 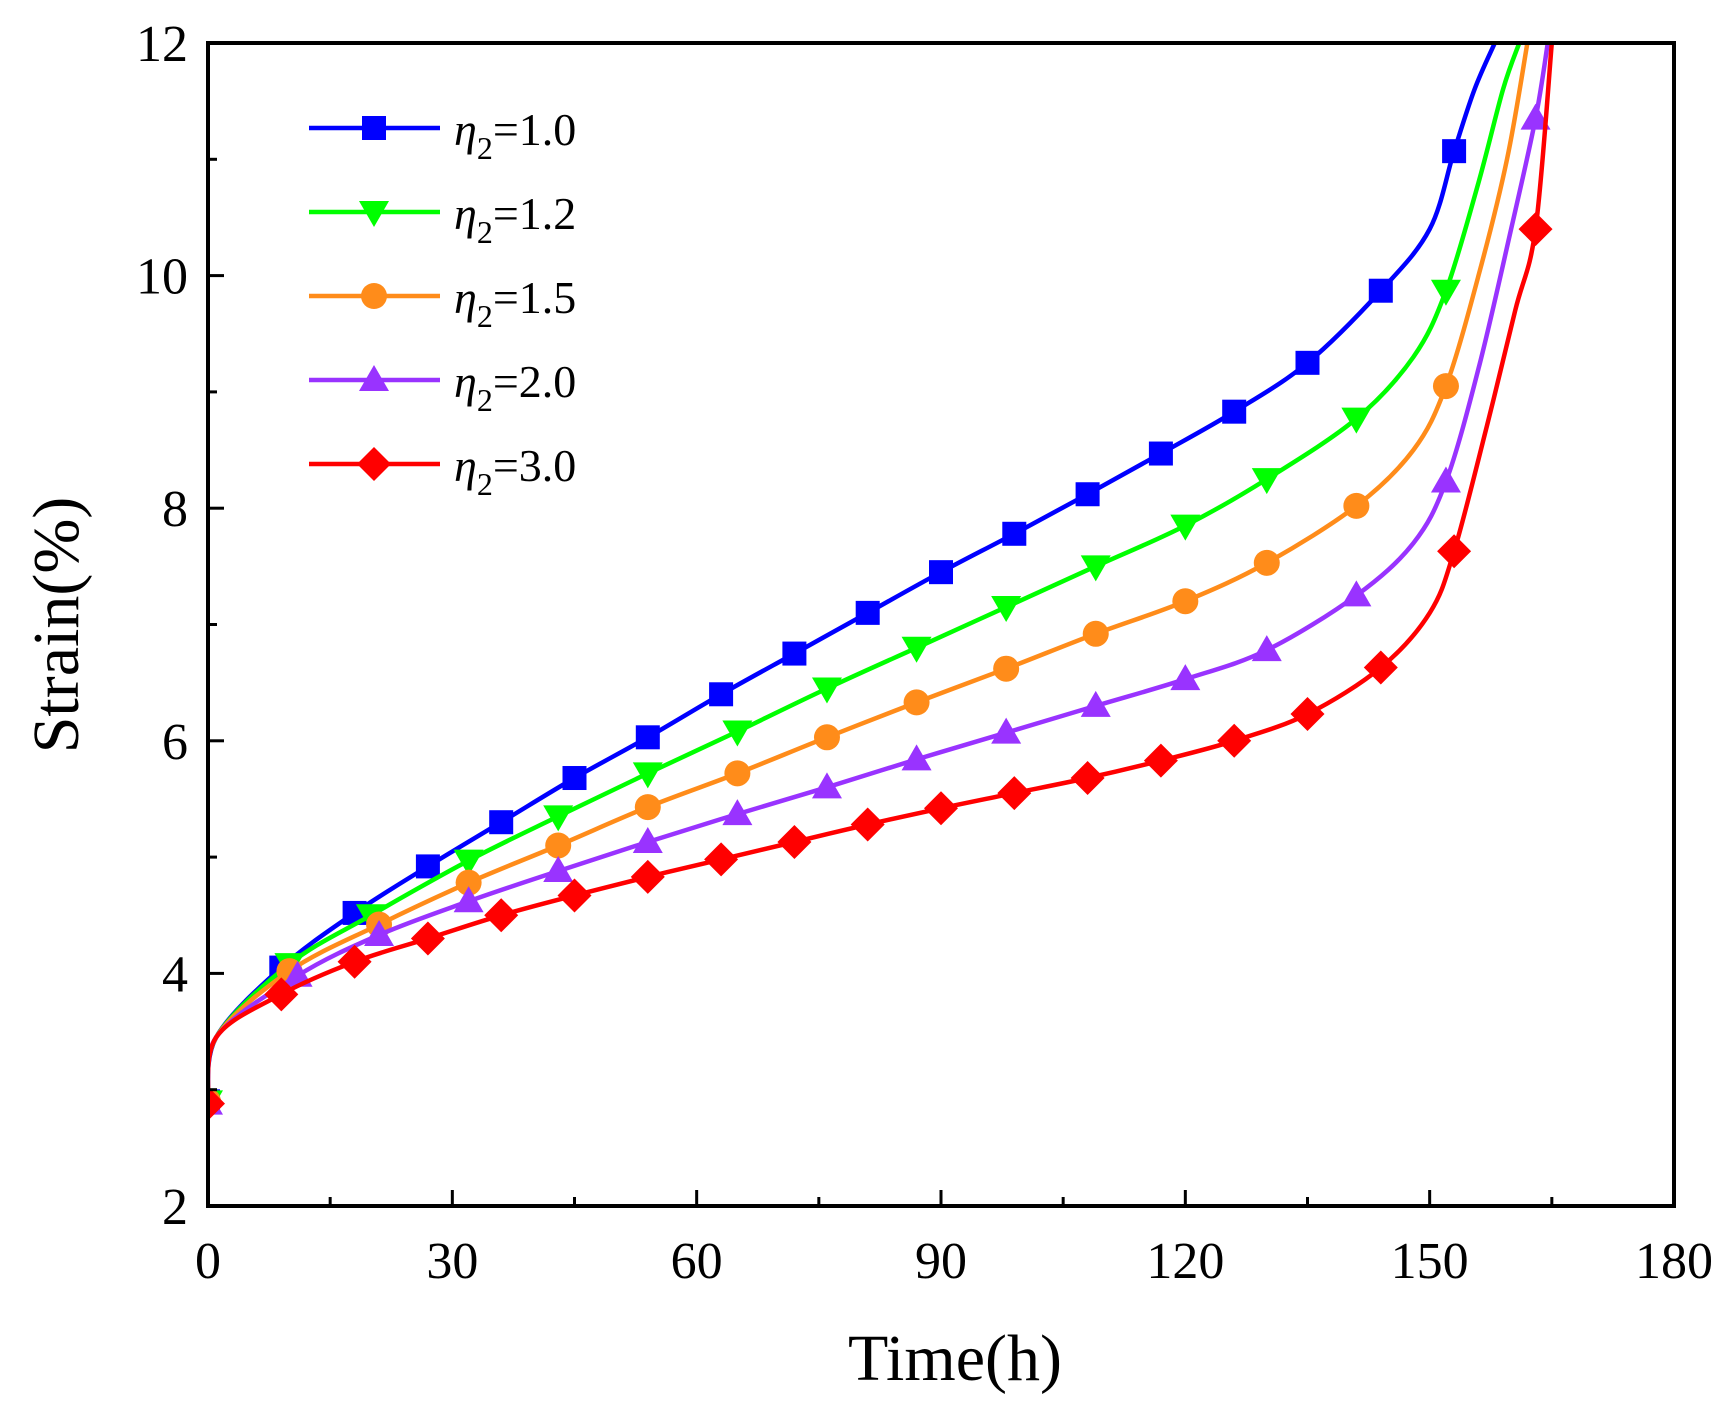 I want to click on legend-item-5: η2=3.0, so click(x=442, y=471).